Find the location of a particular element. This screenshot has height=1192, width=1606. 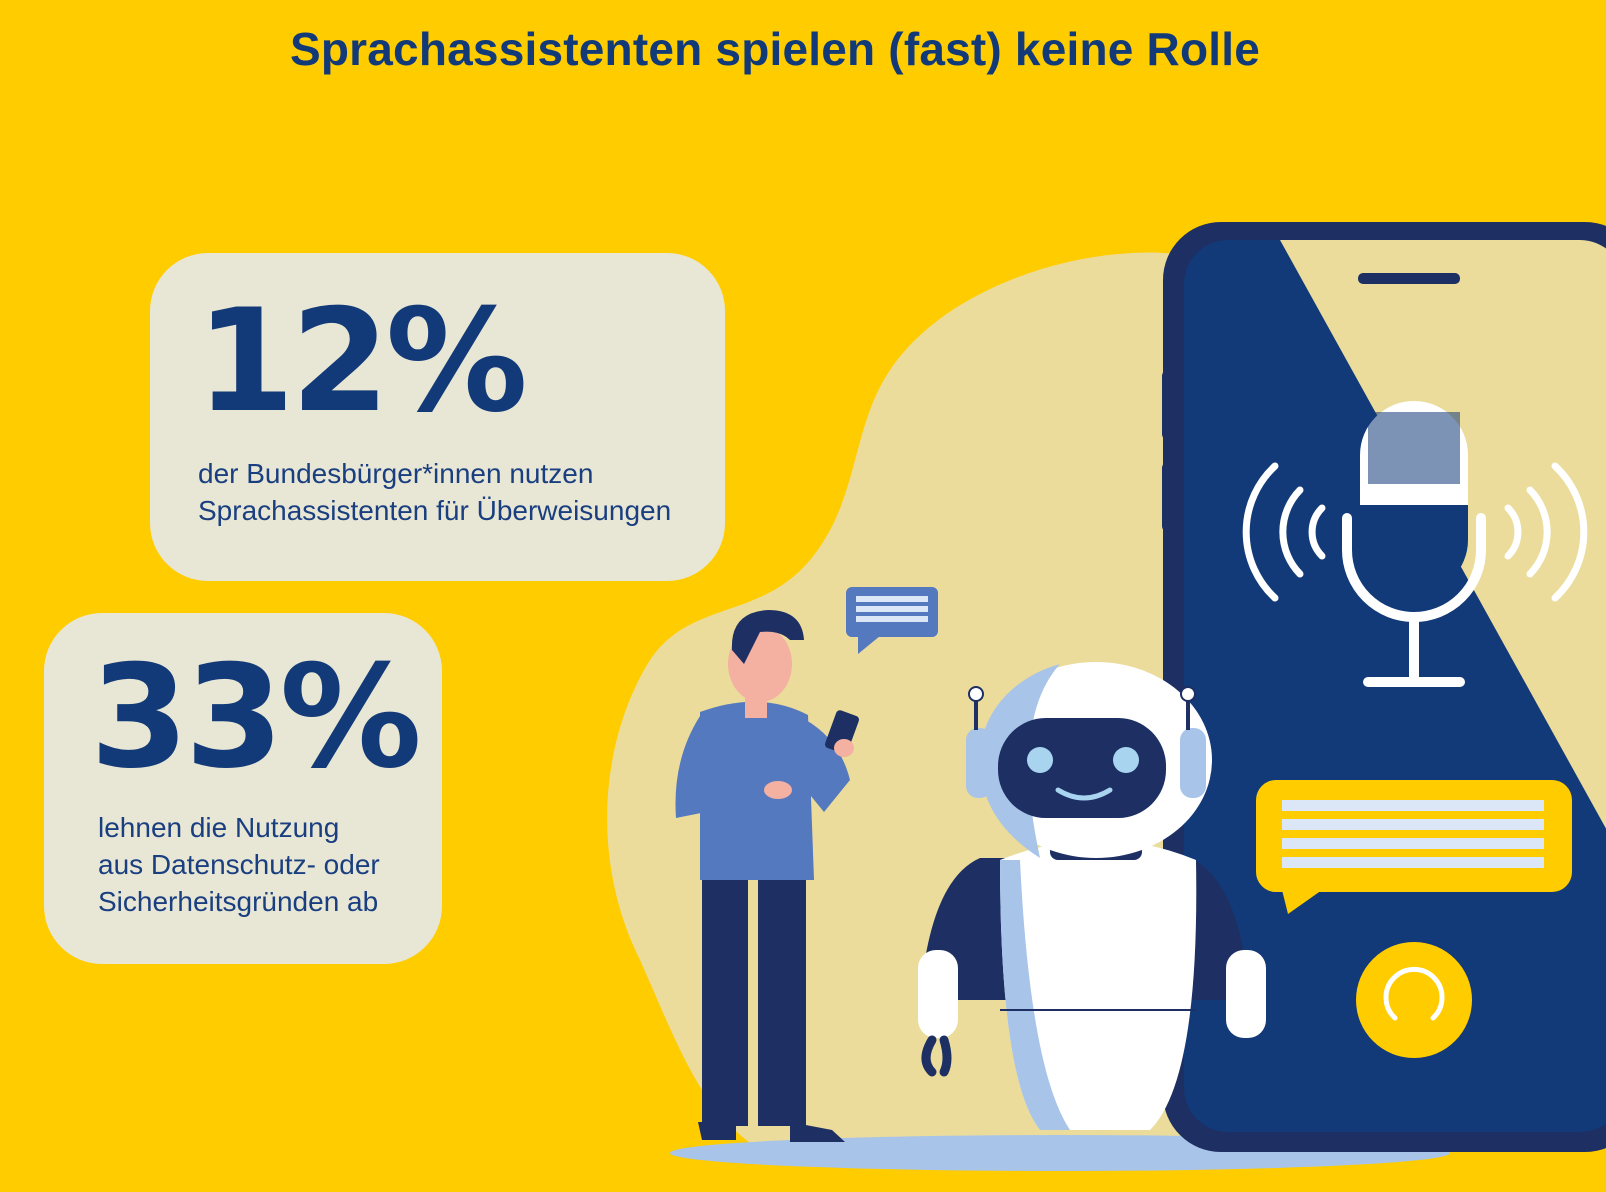

stat-description-line: lehnen die Nutzung is located at coordinates (219, 827).